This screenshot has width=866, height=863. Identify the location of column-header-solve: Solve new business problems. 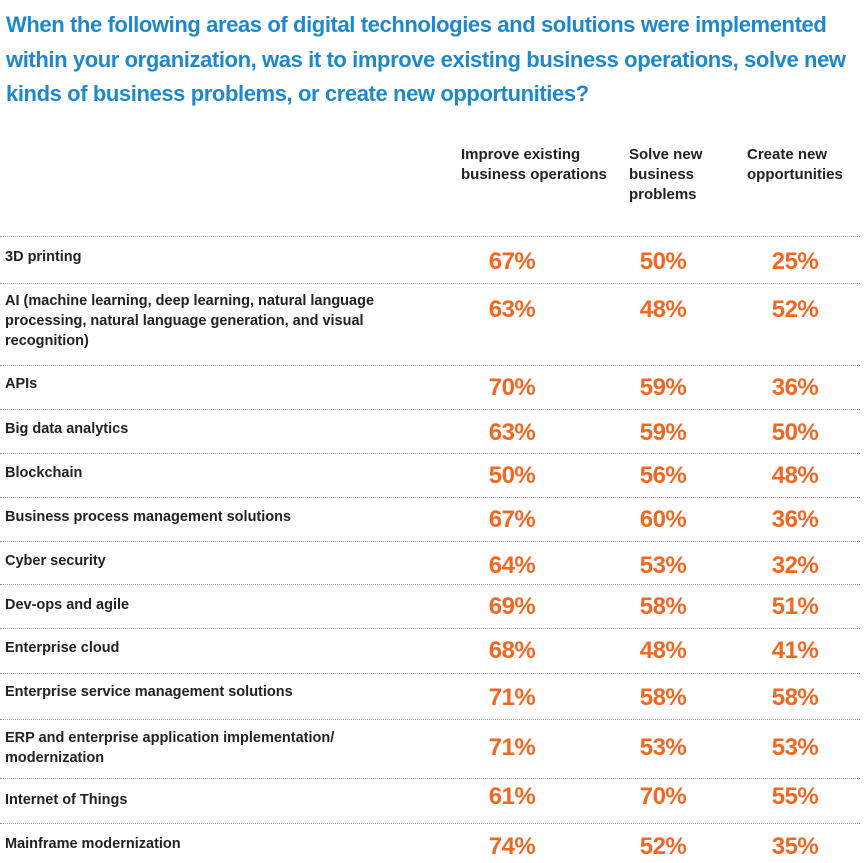
(666, 174).